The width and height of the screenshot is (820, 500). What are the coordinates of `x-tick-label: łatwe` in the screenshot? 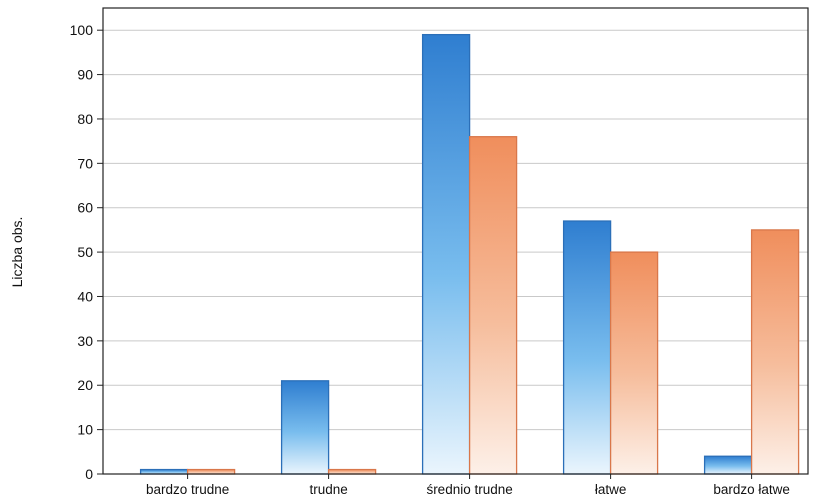 It's located at (611, 489).